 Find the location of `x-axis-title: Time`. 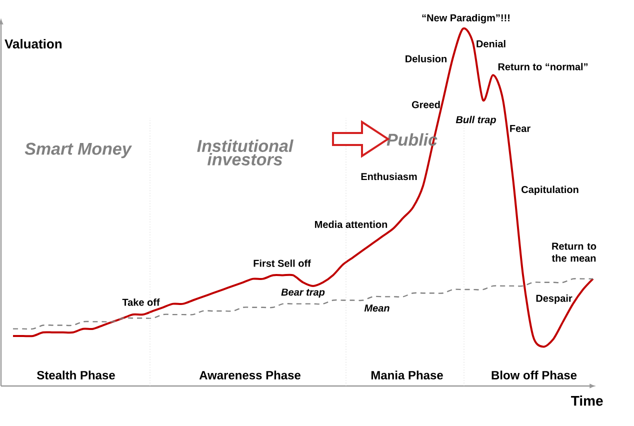

x-axis-title: Time is located at coordinates (587, 401).